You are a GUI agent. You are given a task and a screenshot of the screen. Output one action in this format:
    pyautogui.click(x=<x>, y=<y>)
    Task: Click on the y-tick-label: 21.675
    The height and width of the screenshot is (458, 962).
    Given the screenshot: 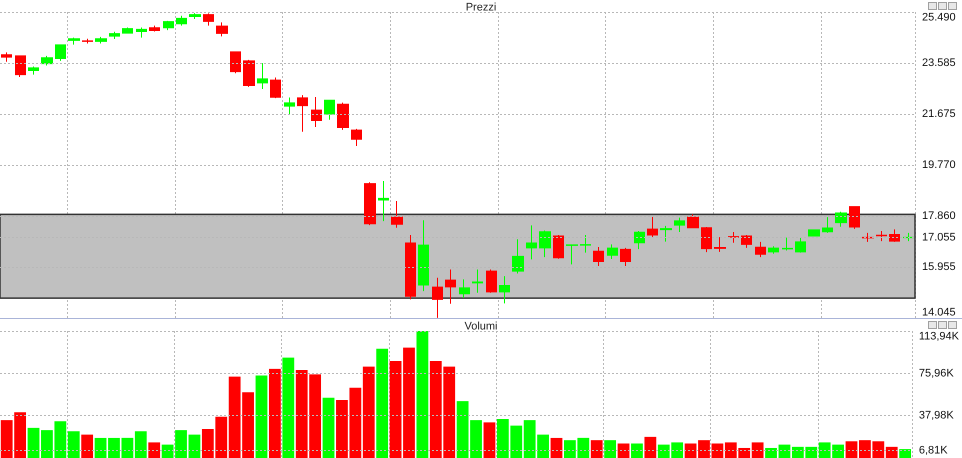 What is the action you would take?
    pyautogui.click(x=939, y=114)
    